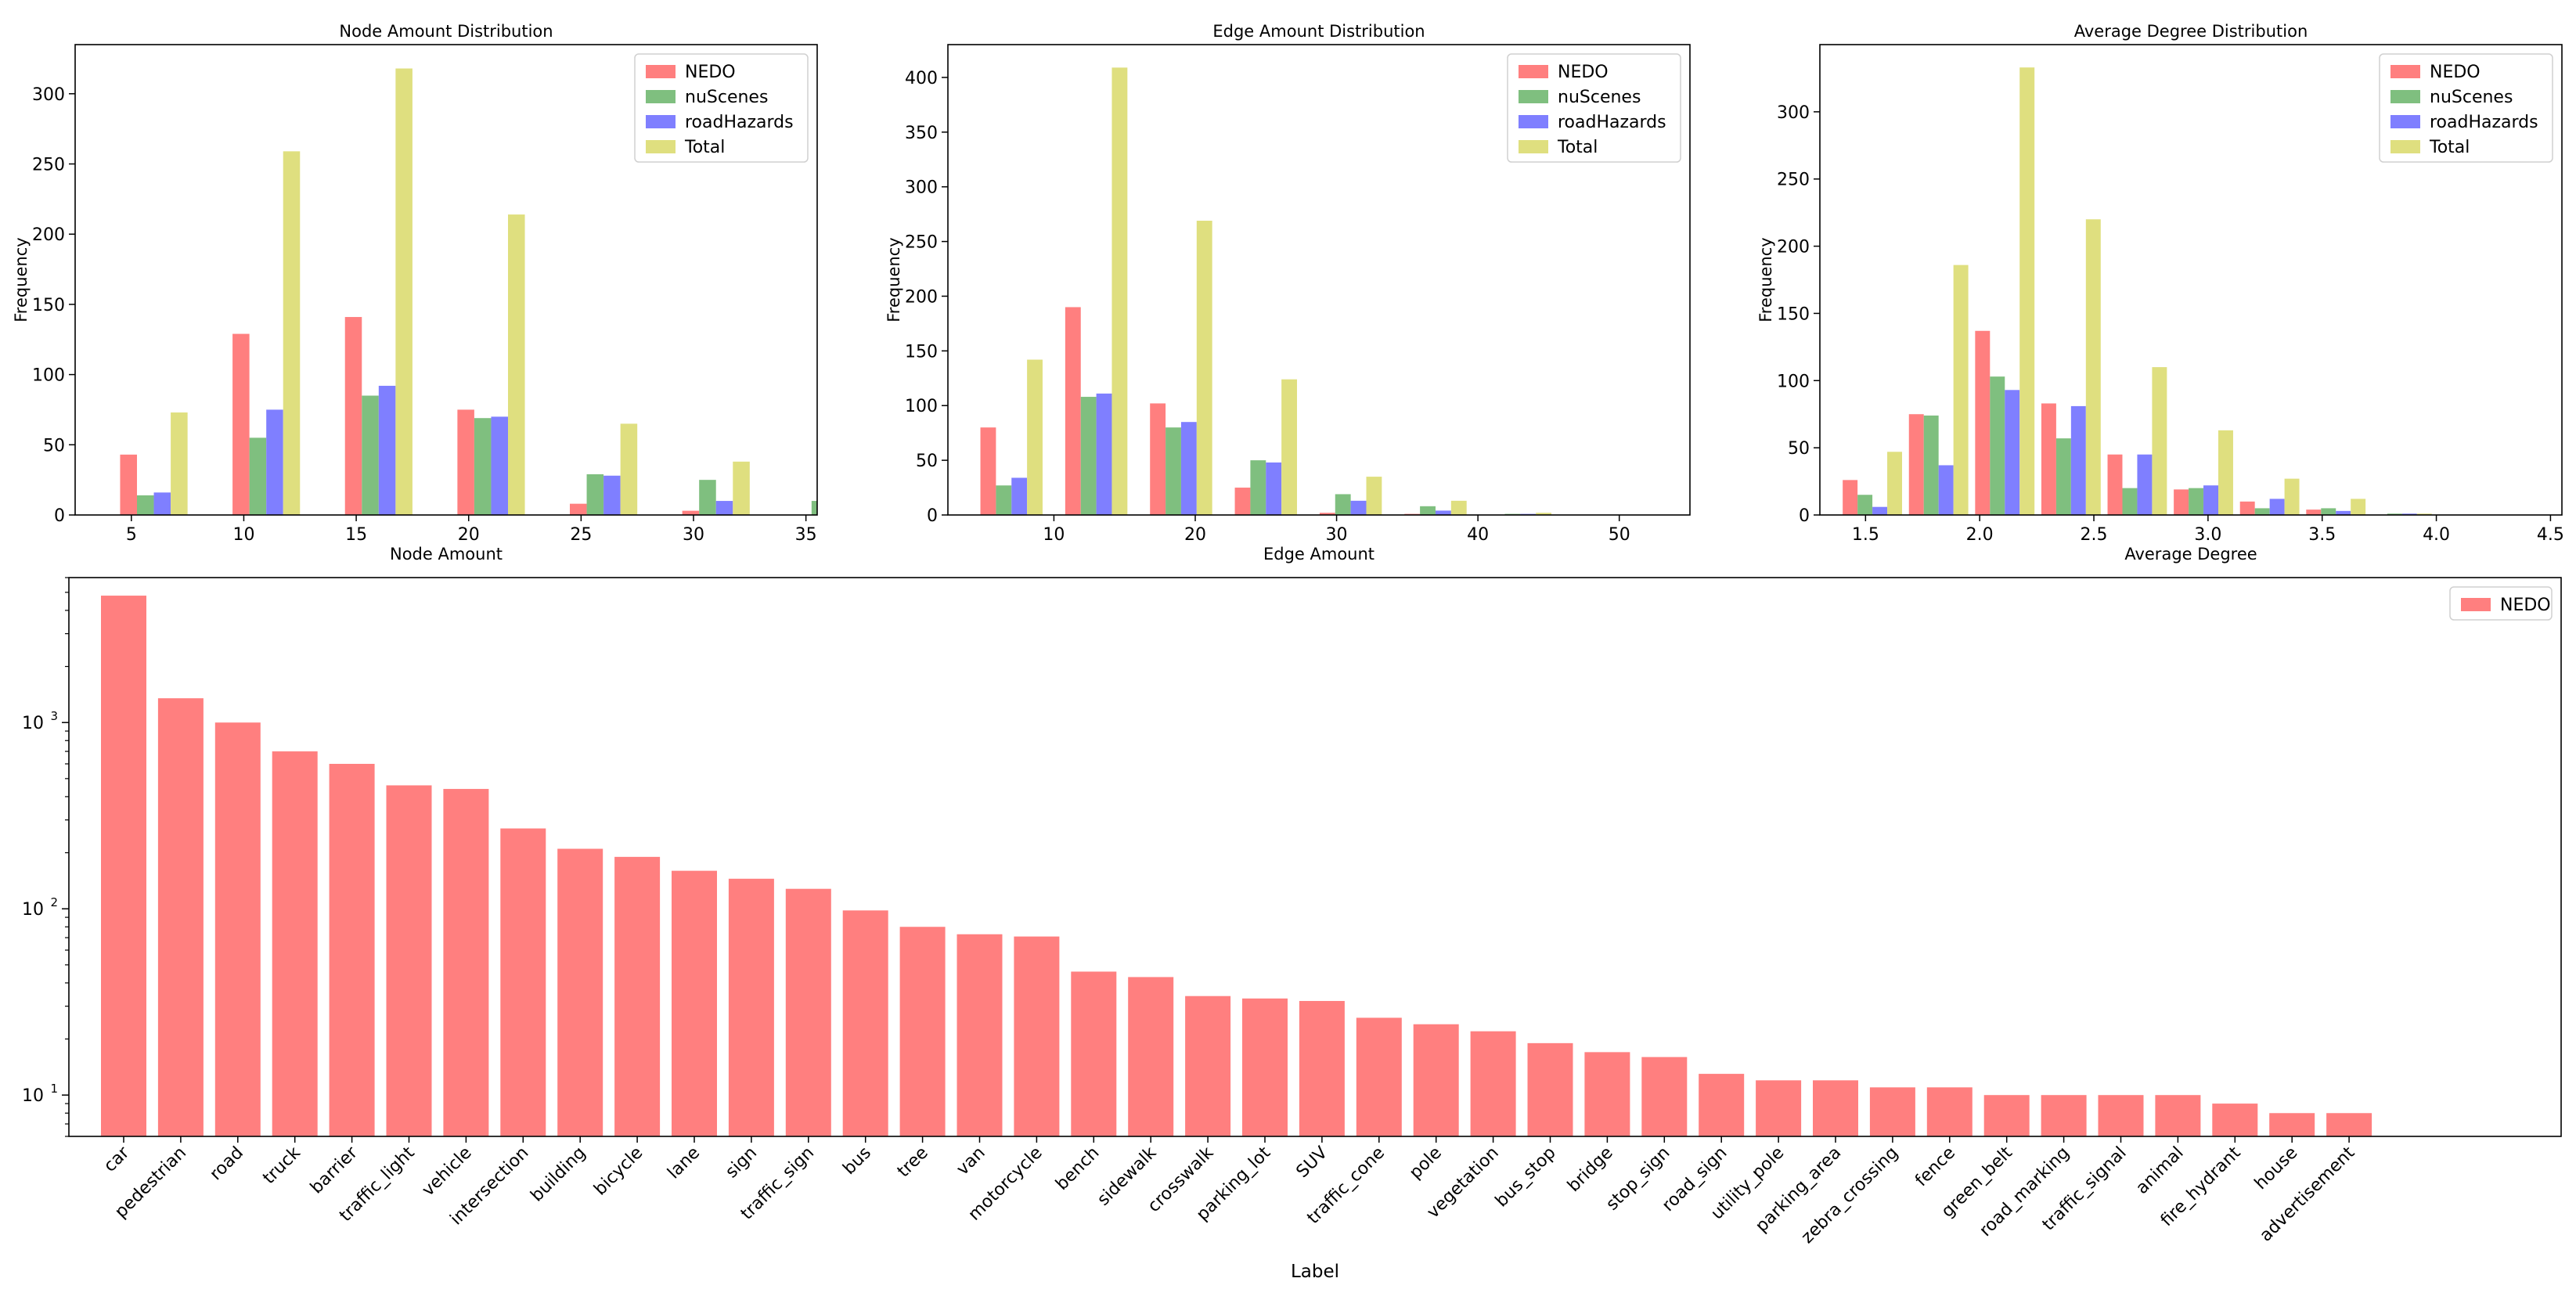 The height and width of the screenshot is (1289, 2576). Describe the element at coordinates (857, 1161) in the screenshot. I see `x-tick-label: bus` at that location.